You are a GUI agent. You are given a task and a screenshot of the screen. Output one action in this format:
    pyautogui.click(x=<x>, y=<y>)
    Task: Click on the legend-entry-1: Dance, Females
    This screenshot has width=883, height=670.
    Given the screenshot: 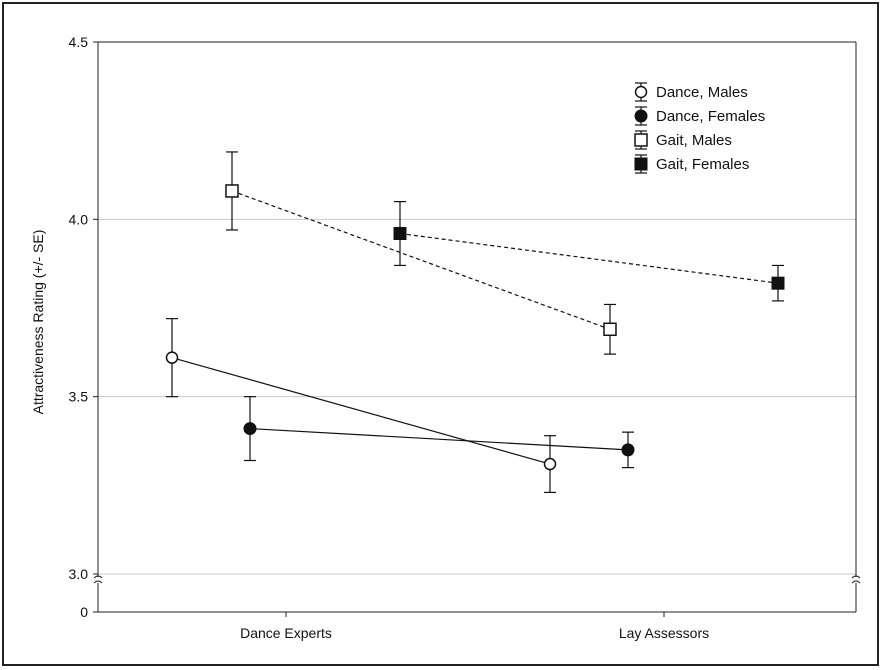 What is the action you would take?
    pyautogui.click(x=699, y=116)
    